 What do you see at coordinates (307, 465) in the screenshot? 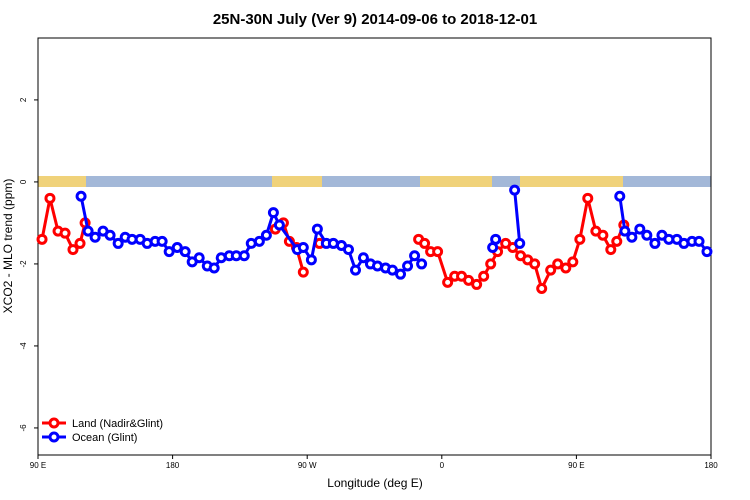
I see `x-tick-label: 90 W` at bounding box center [307, 465].